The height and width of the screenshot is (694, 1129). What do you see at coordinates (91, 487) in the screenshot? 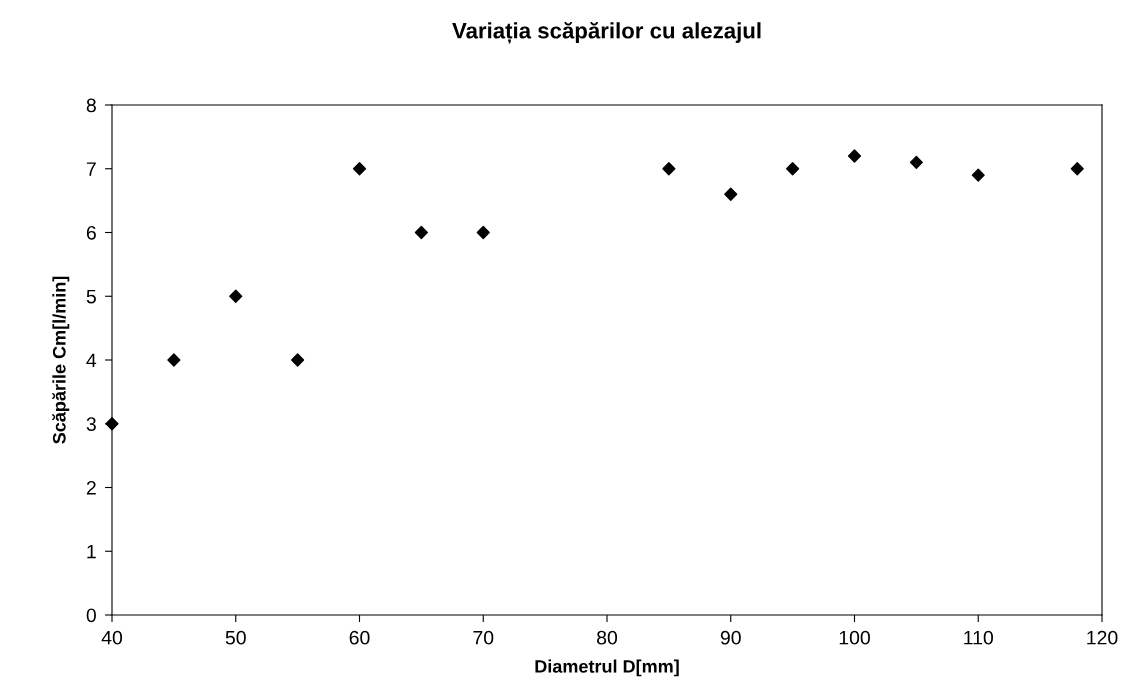
I see `y-tick-label: 2` at bounding box center [91, 487].